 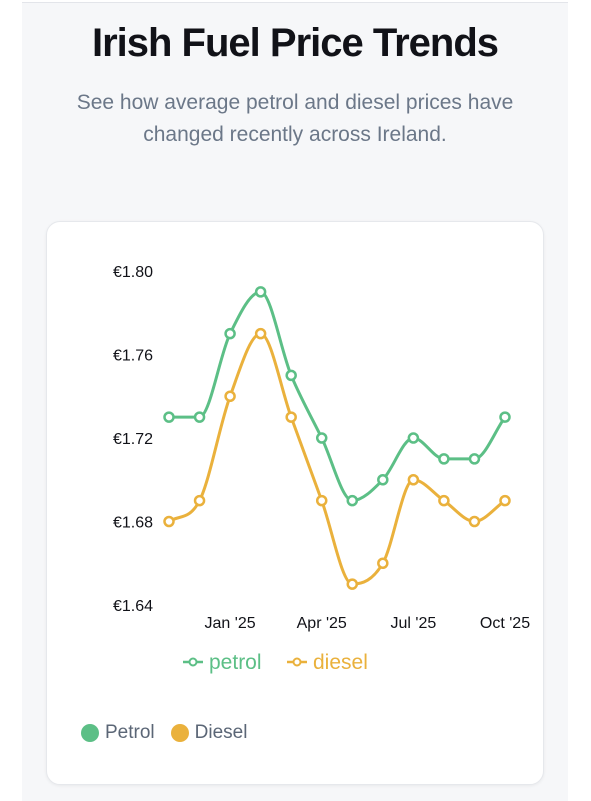 I want to click on bottom-legend-item: Diesel, so click(x=209, y=733).